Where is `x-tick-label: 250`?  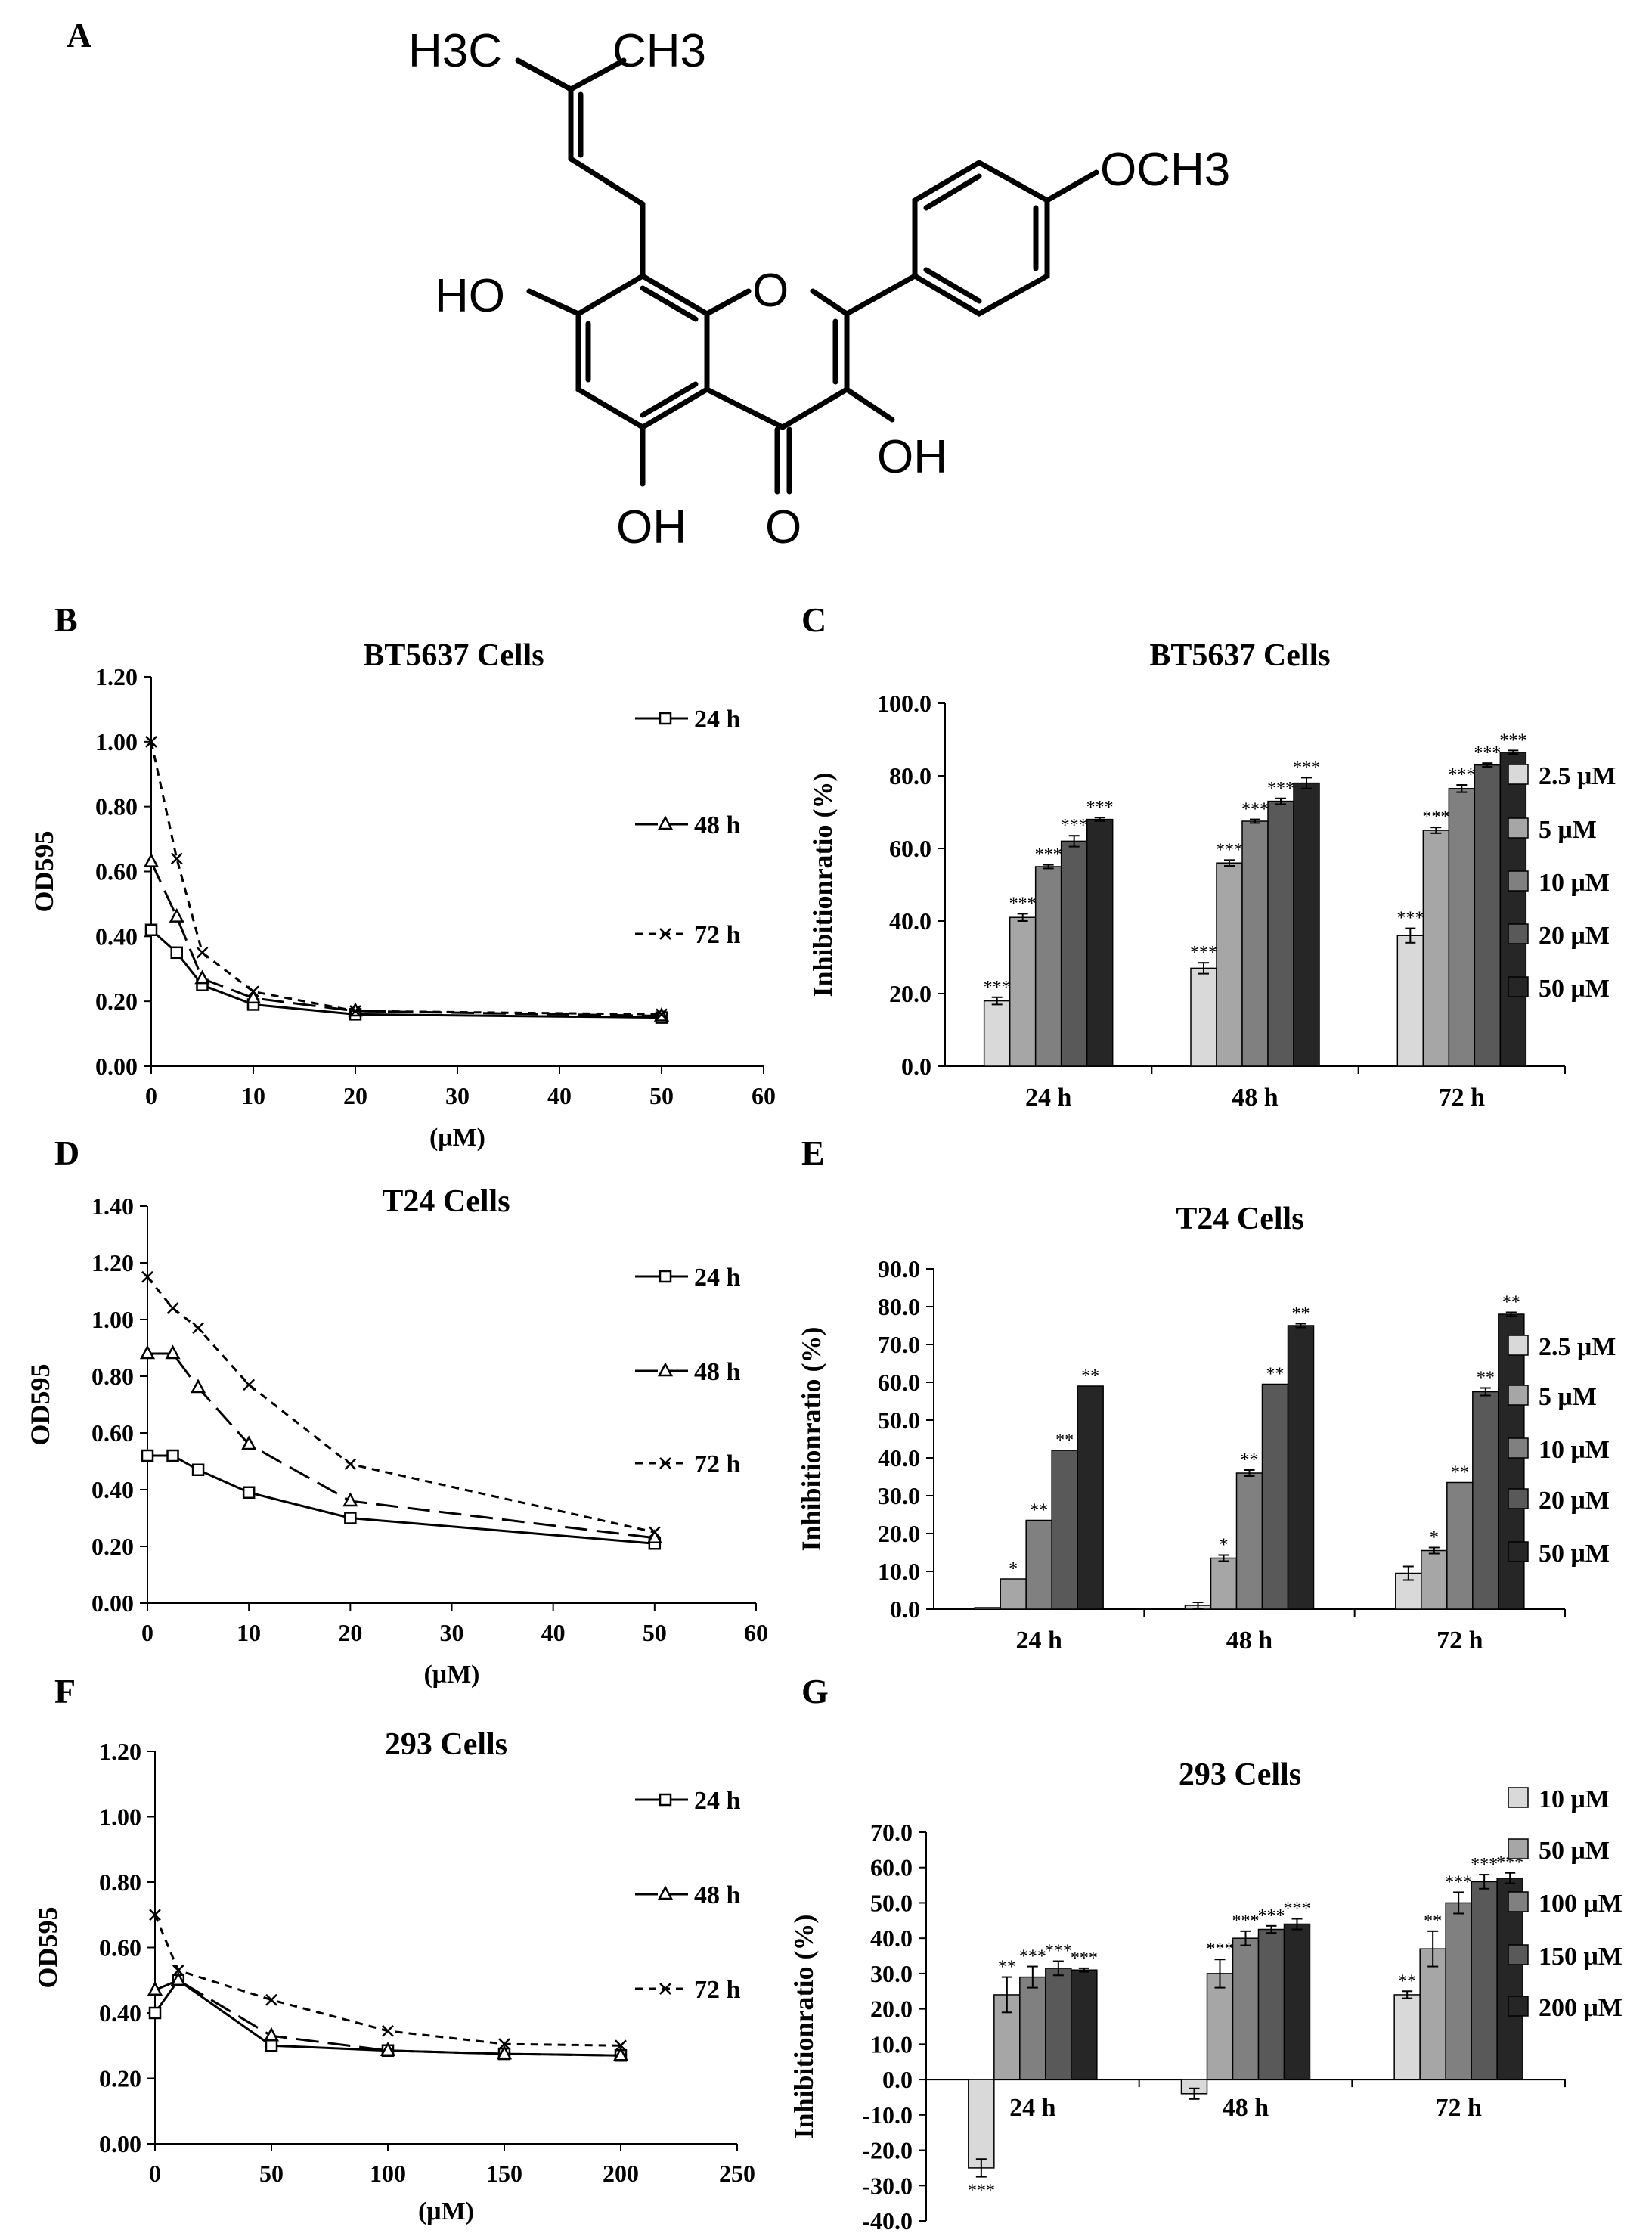 x-tick-label: 250 is located at coordinates (737, 2173).